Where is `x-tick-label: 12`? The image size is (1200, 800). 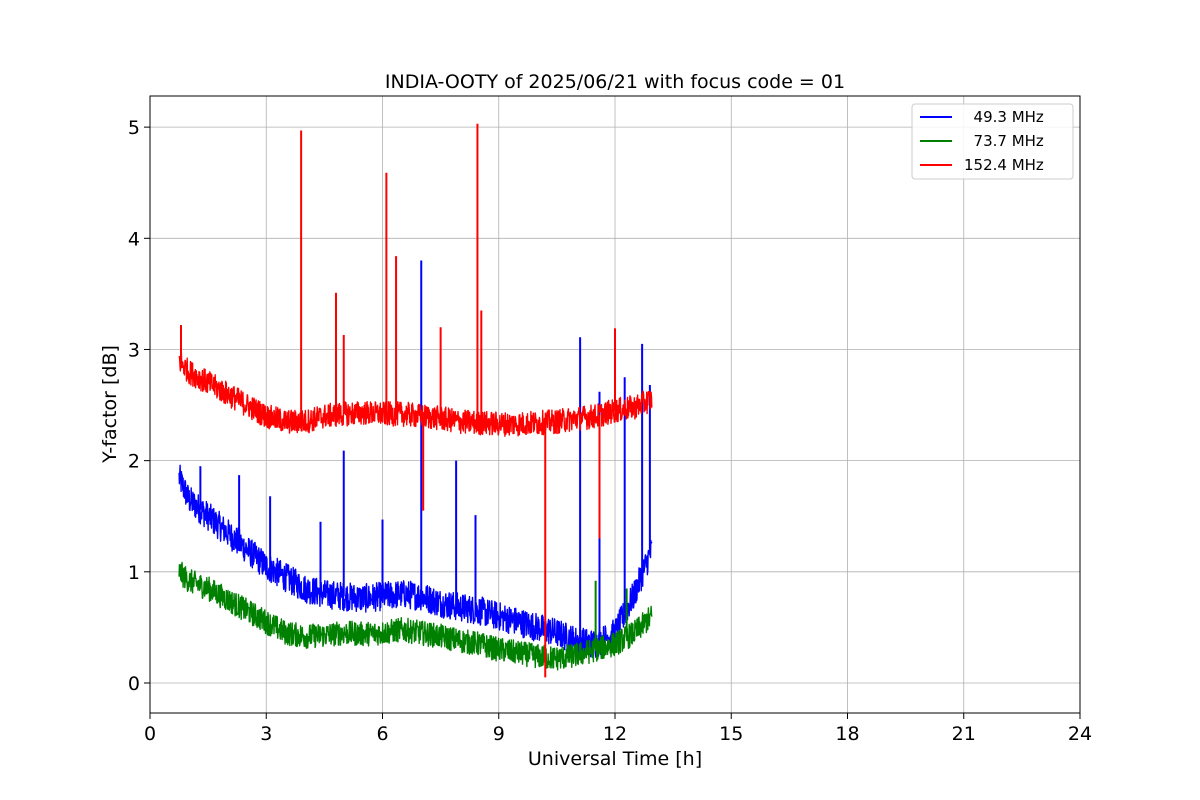 x-tick-label: 12 is located at coordinates (615, 734).